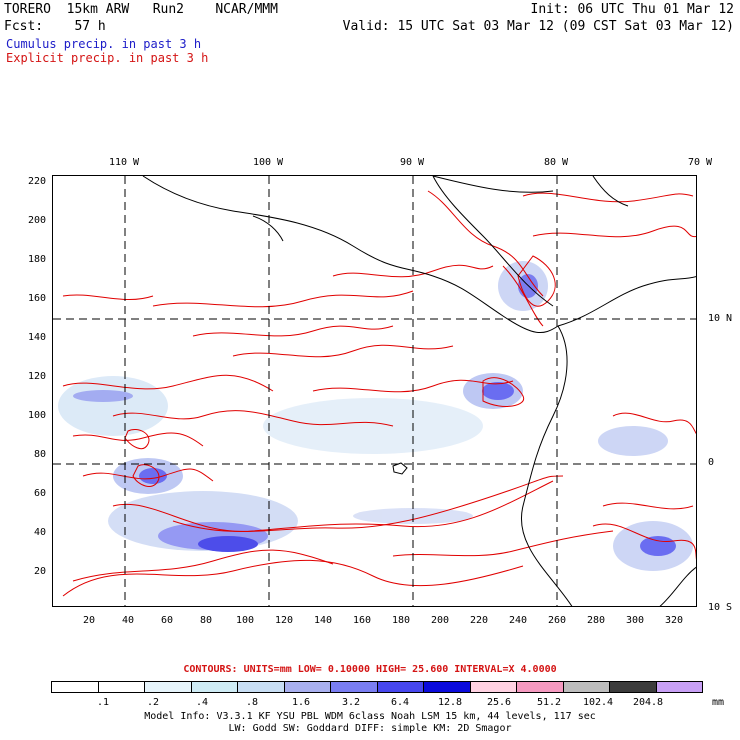 The width and height of the screenshot is (740, 740). What do you see at coordinates (648, 702) in the screenshot?
I see `colorbar-label: 204.8` at bounding box center [648, 702].